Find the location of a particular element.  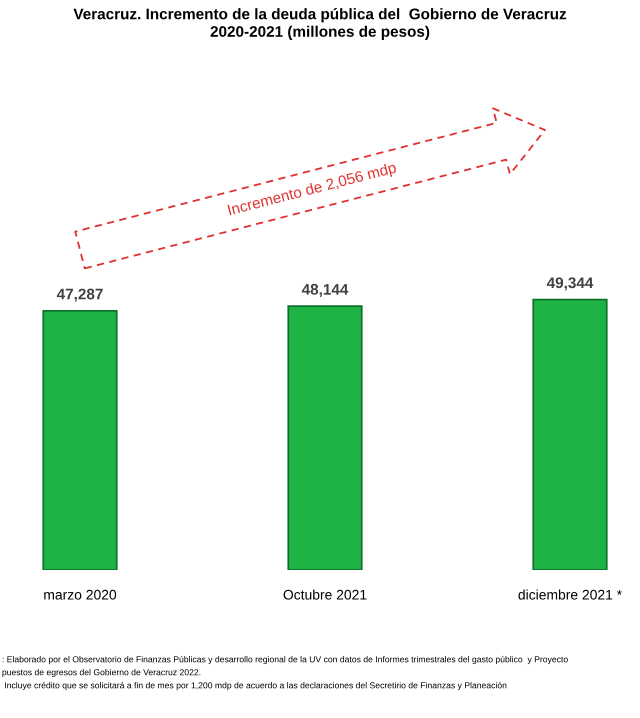

x-tick-label: diciembre 2021 * is located at coordinates (570, 594).